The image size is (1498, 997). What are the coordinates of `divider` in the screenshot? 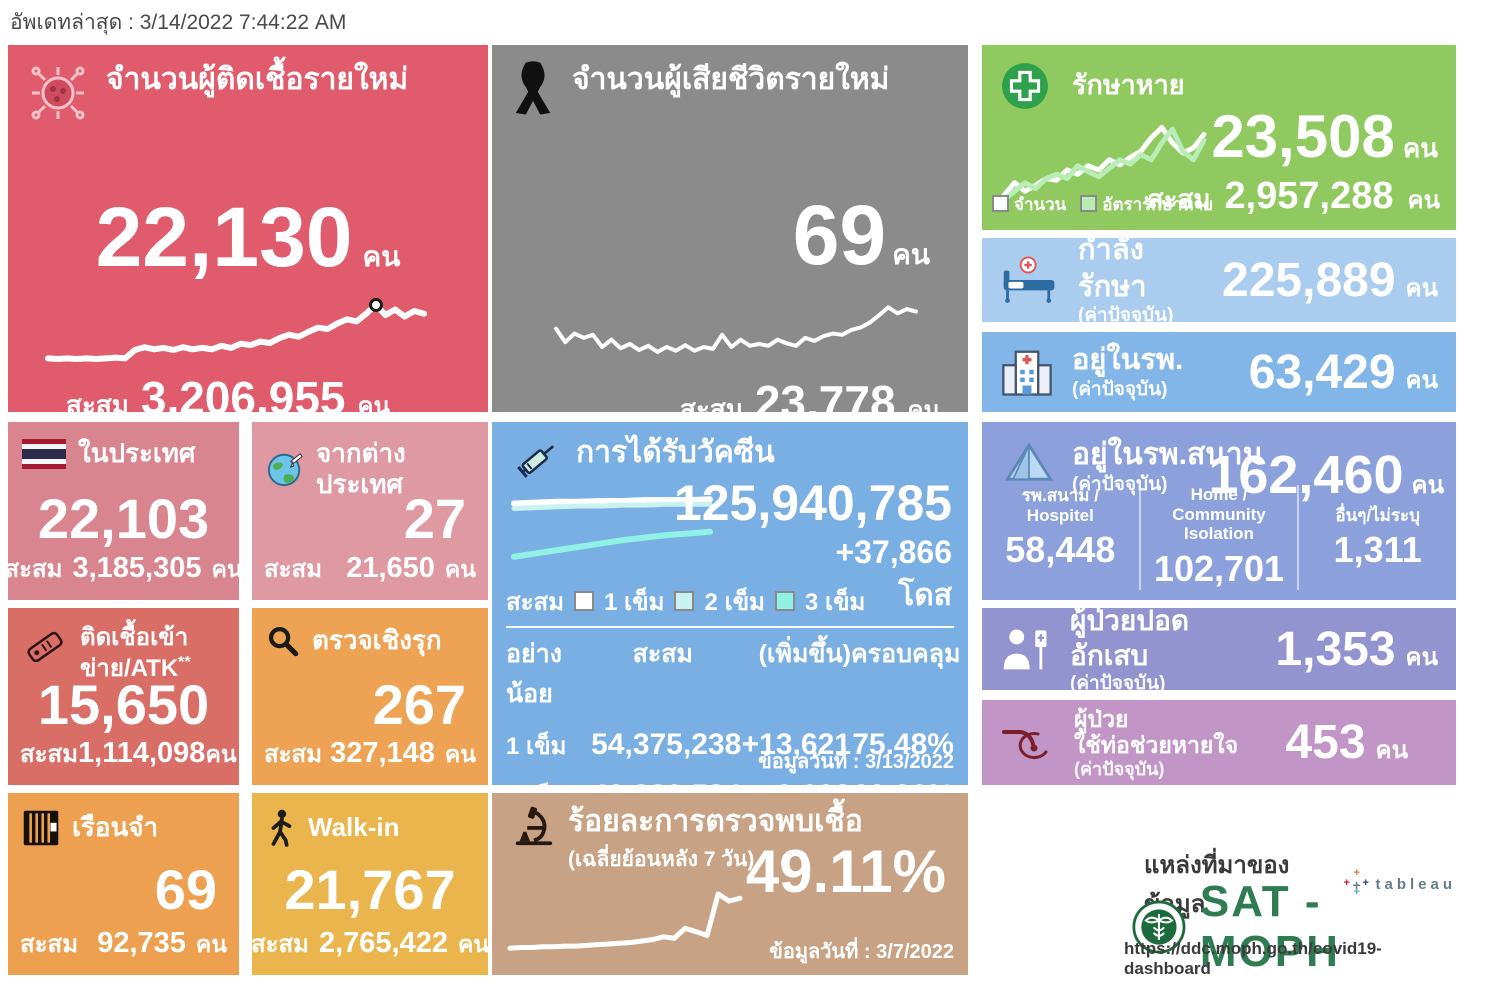 It's located at (730, 627).